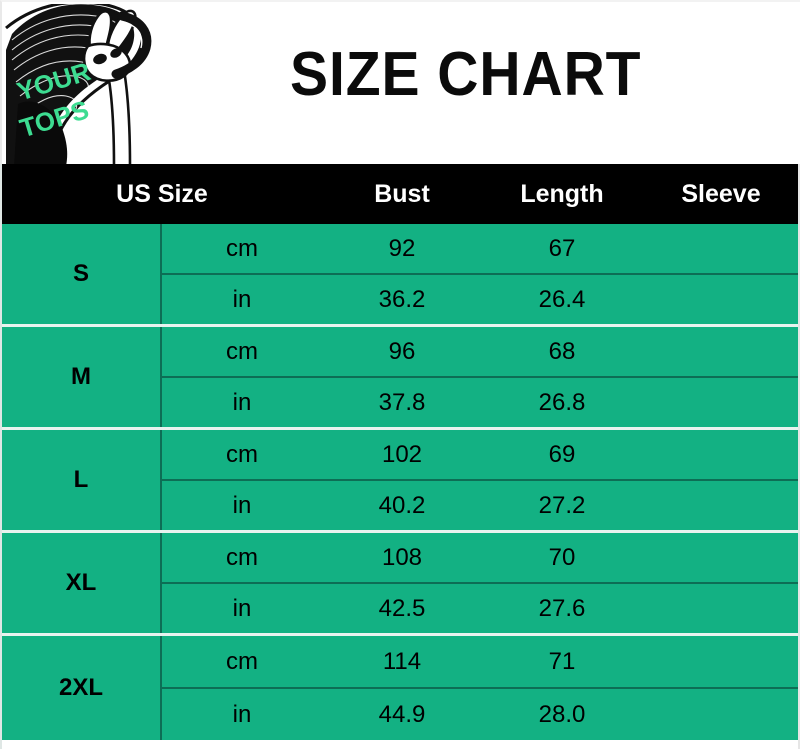 The width and height of the screenshot is (800, 749). What do you see at coordinates (402, 608) in the screenshot?
I see `bust-cell: 42.5` at bounding box center [402, 608].